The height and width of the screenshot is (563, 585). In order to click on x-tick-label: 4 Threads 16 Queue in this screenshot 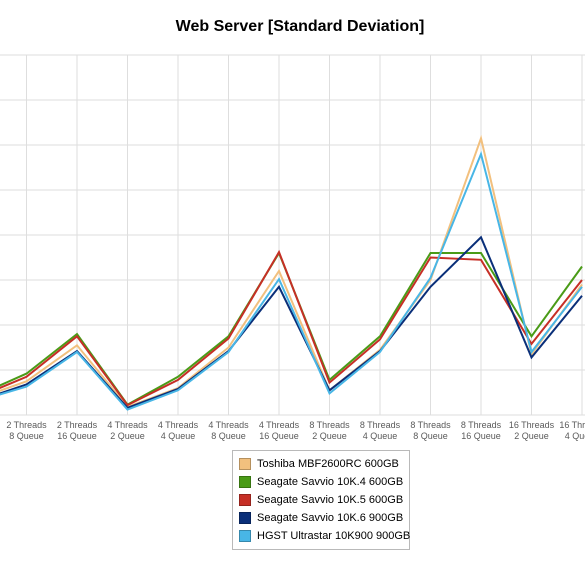, I will do `click(279, 430)`.